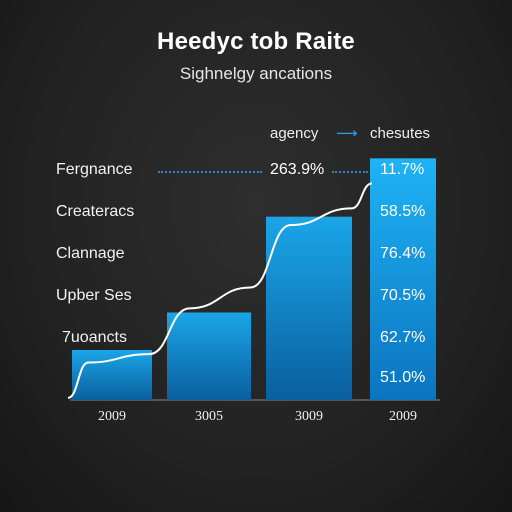  Describe the element at coordinates (403, 377) in the screenshot. I see `percent-label: 51.0%` at that location.